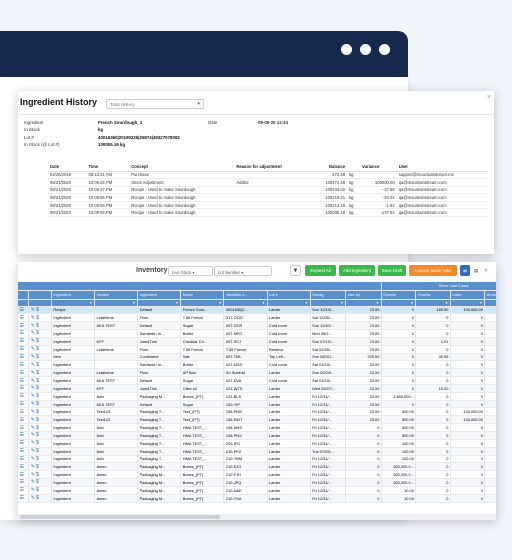 The image size is (512, 560). What do you see at coordinates (490, 295) in the screenshot?
I see `grid-column-header: Amount` at bounding box center [490, 295].